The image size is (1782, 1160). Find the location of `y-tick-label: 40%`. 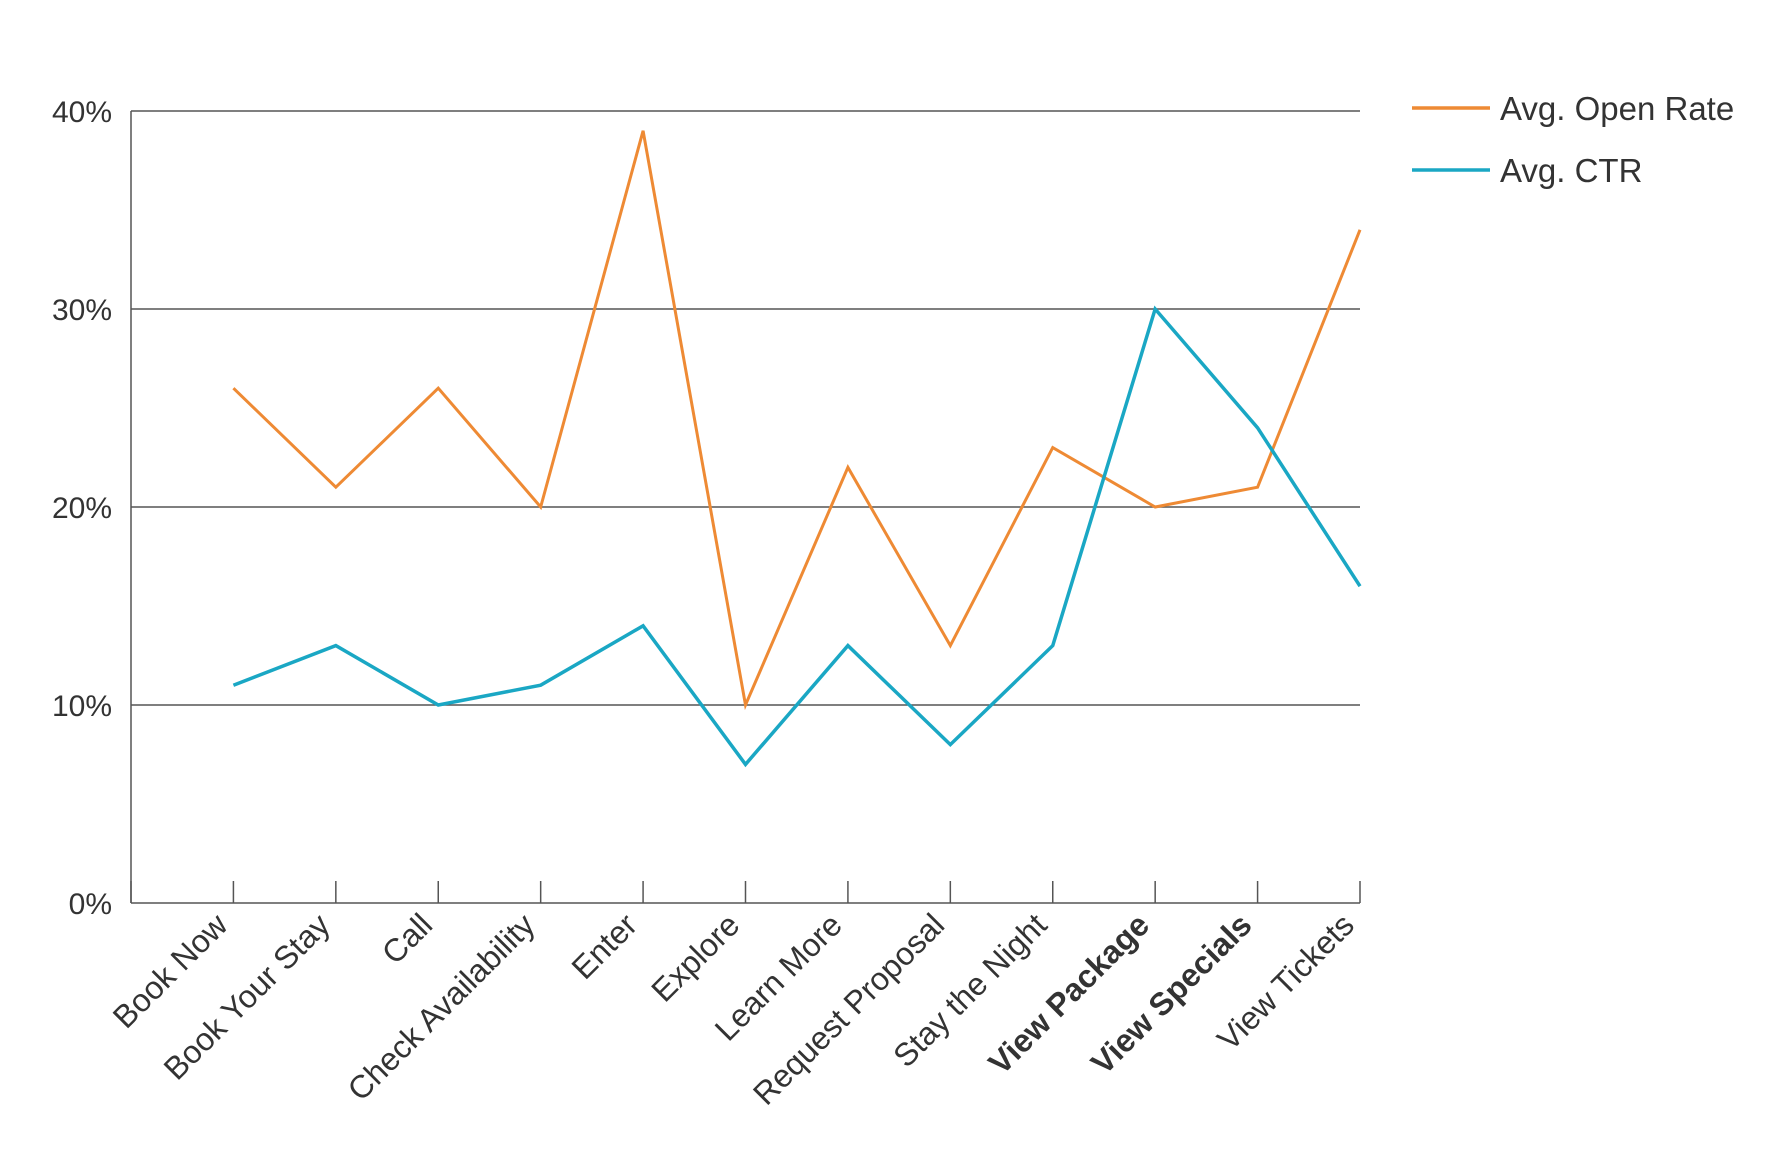

y-tick-label: 40% is located at coordinates (82, 112).